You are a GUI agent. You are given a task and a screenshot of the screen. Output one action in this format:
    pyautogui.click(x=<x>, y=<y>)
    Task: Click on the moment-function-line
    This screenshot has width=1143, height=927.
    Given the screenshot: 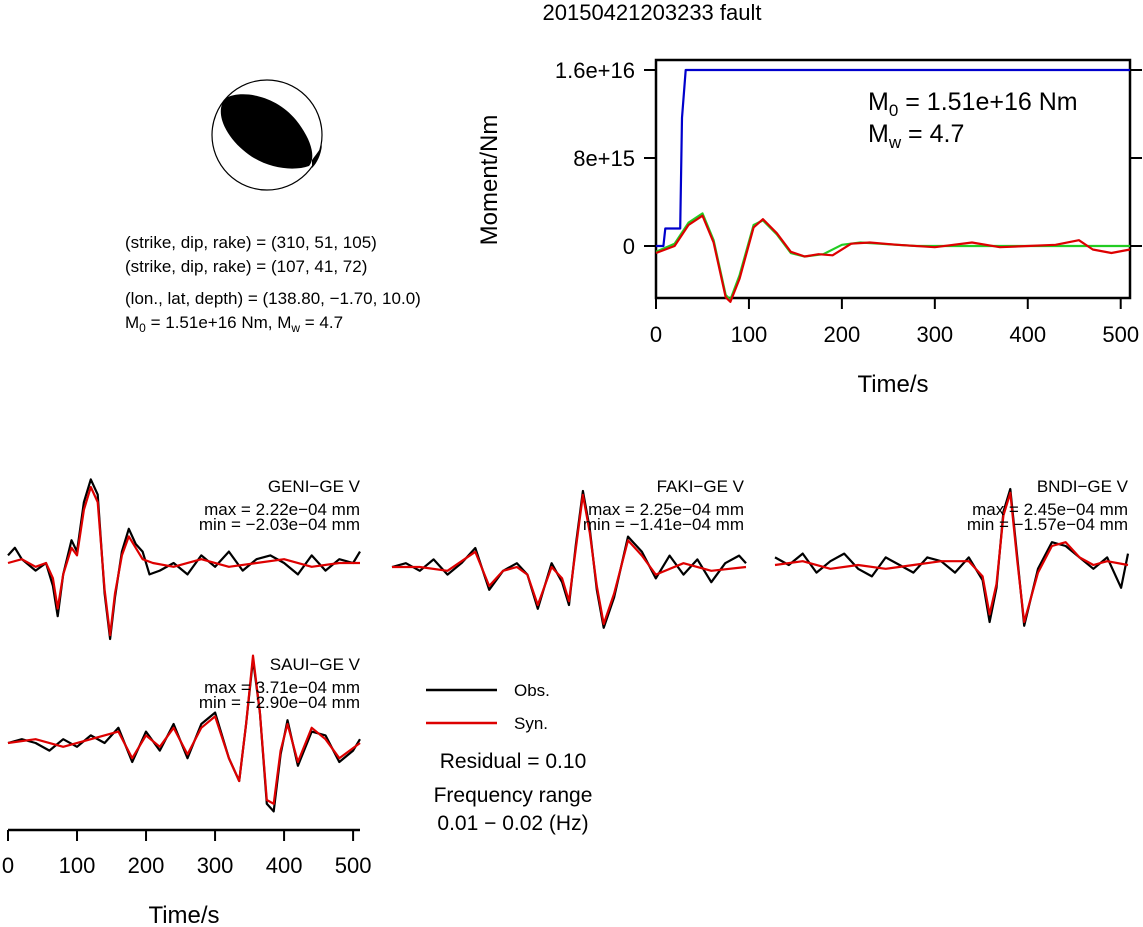 What is the action you would take?
    pyautogui.click(x=893, y=158)
    